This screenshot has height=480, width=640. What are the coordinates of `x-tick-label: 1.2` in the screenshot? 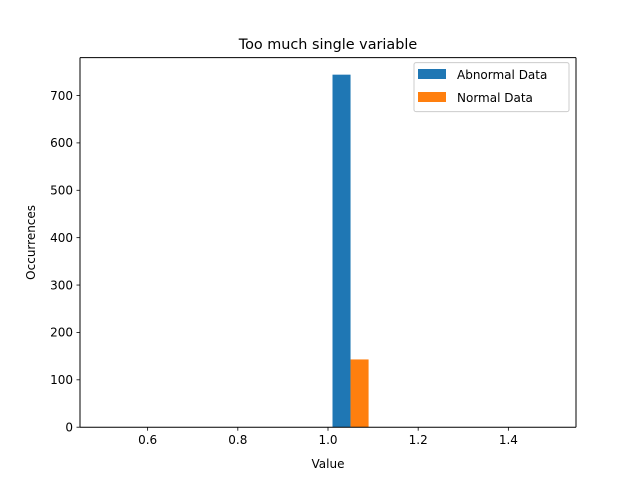 It's located at (418, 440).